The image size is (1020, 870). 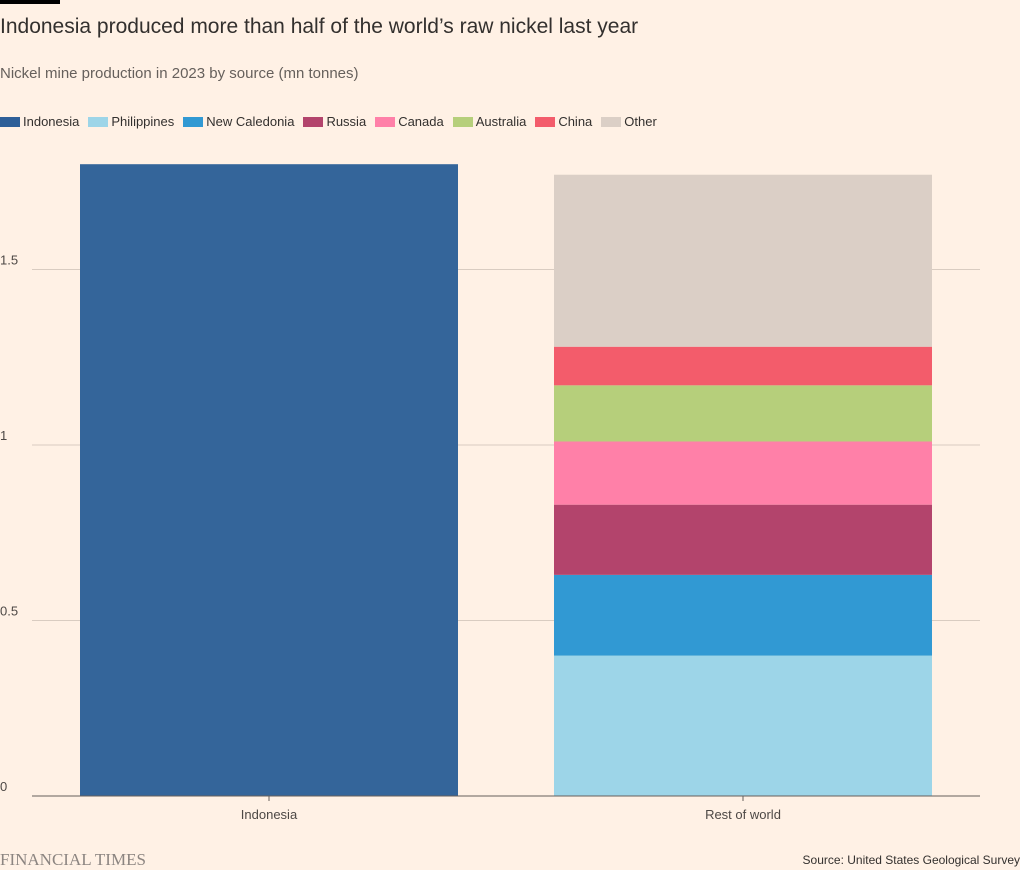 What do you see at coordinates (9, 611) in the screenshot?
I see `y-tick-label: 0.5` at bounding box center [9, 611].